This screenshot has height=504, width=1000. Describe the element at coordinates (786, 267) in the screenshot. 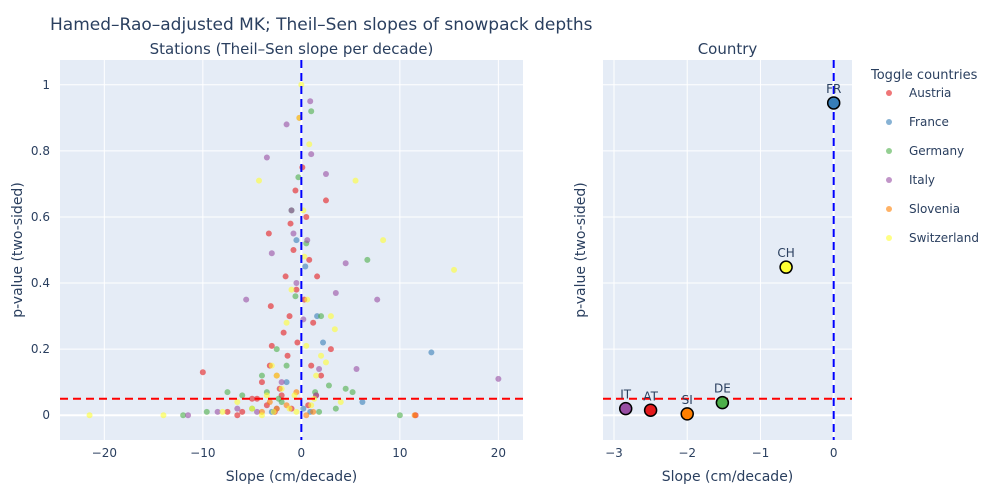

I see `country-point-ch` at that location.